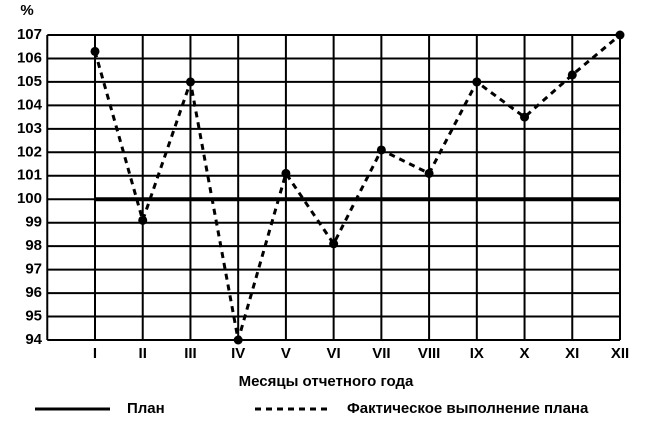 This screenshot has width=645, height=431. What do you see at coordinates (33, 339) in the screenshot?
I see `y-tick-label: 94` at bounding box center [33, 339].